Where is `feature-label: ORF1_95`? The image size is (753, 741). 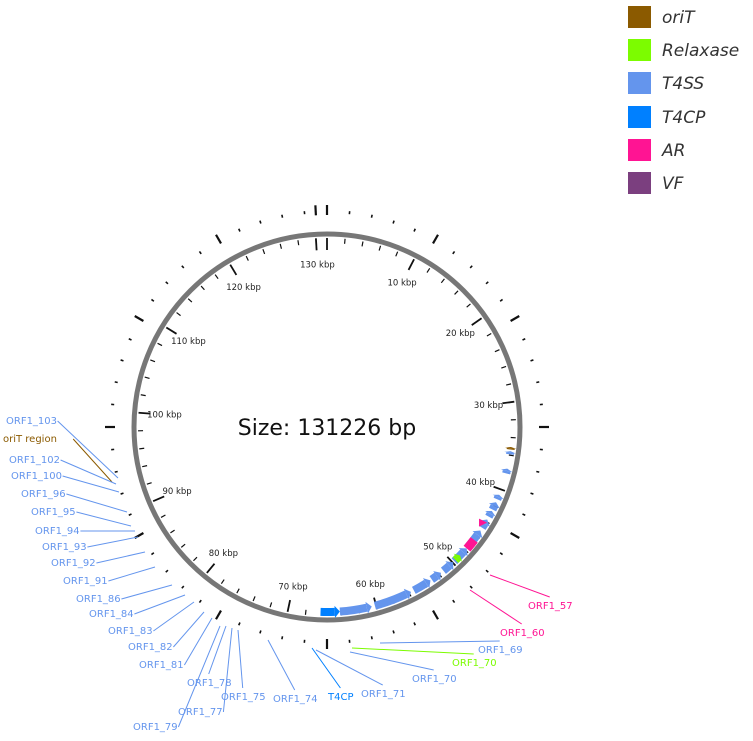
feature-label: ORF1_95 is located at coordinates (53, 512).